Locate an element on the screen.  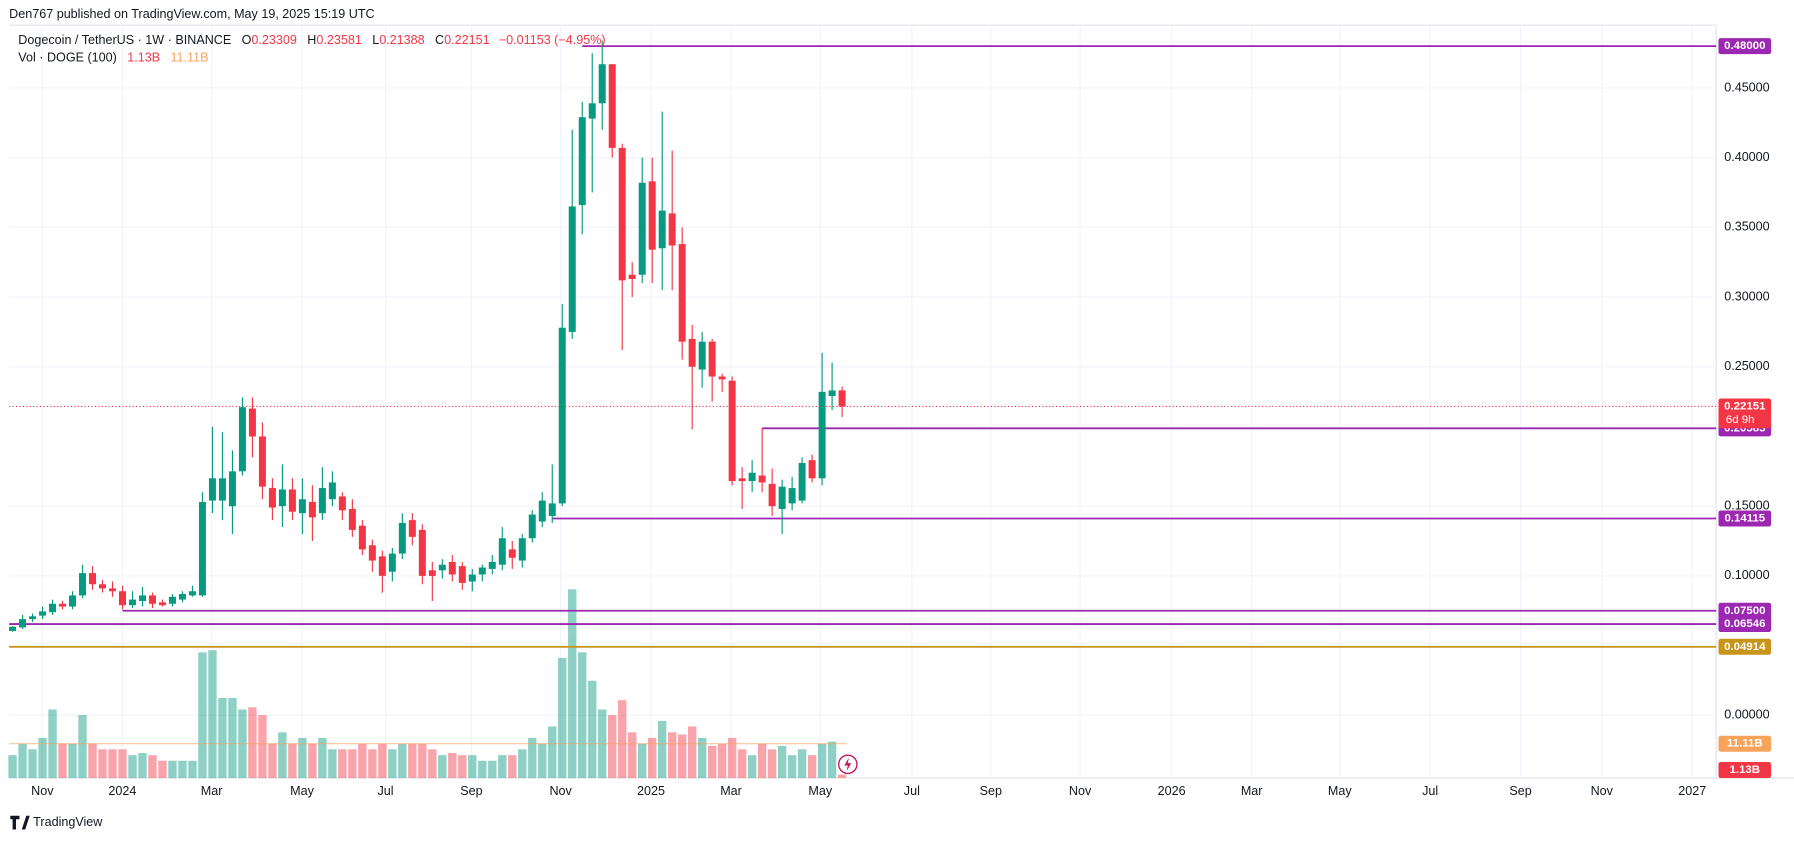
ohlc-value: 0.23309 is located at coordinates (273, 41).